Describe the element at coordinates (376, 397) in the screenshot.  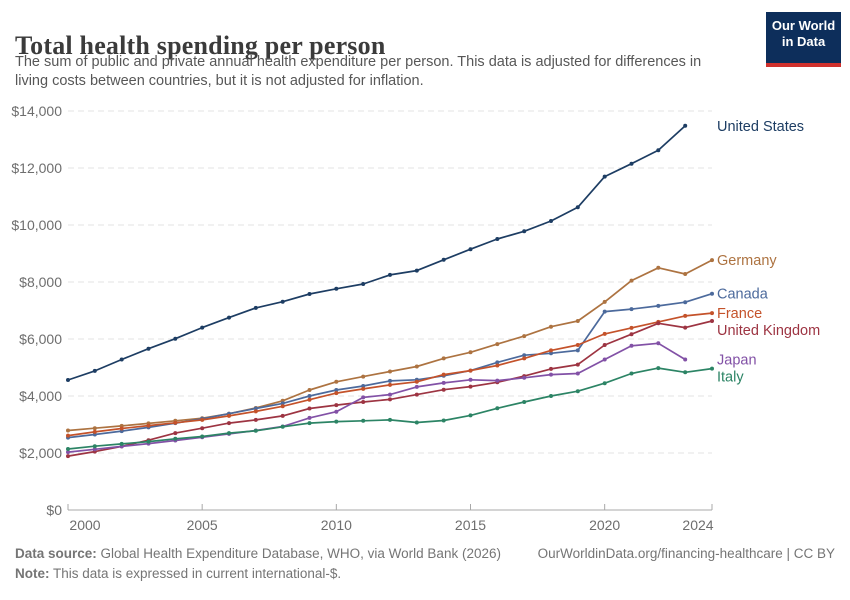
I see `series-line-japan` at that location.